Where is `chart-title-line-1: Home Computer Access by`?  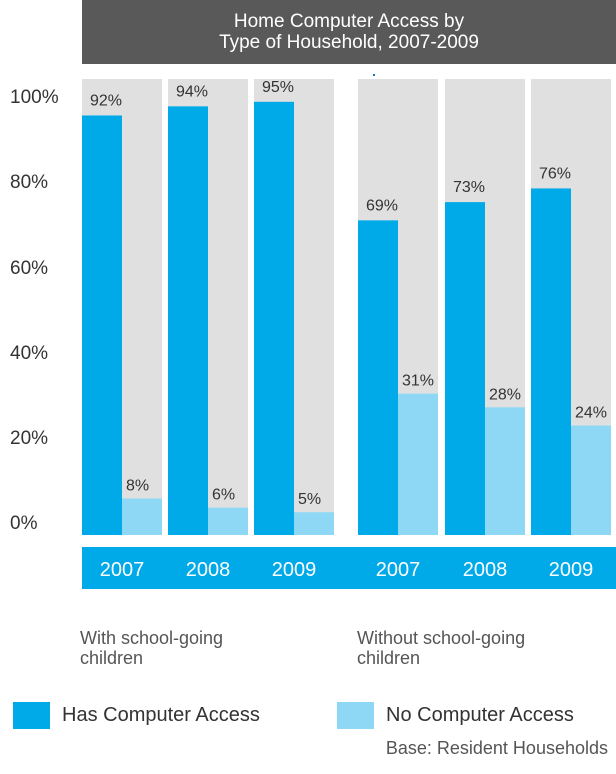 chart-title-line-1: Home Computer Access by is located at coordinates (349, 21).